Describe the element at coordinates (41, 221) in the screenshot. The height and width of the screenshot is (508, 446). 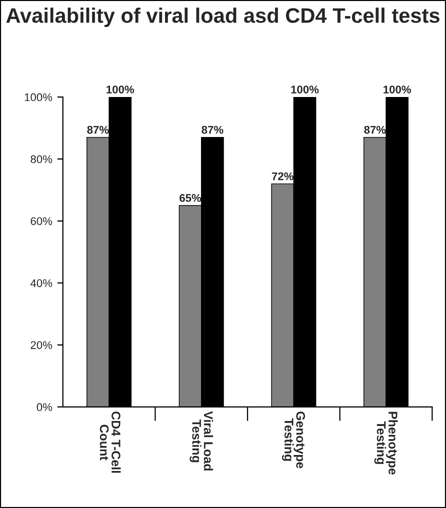
I see `y-tick-label: 60%` at that location.